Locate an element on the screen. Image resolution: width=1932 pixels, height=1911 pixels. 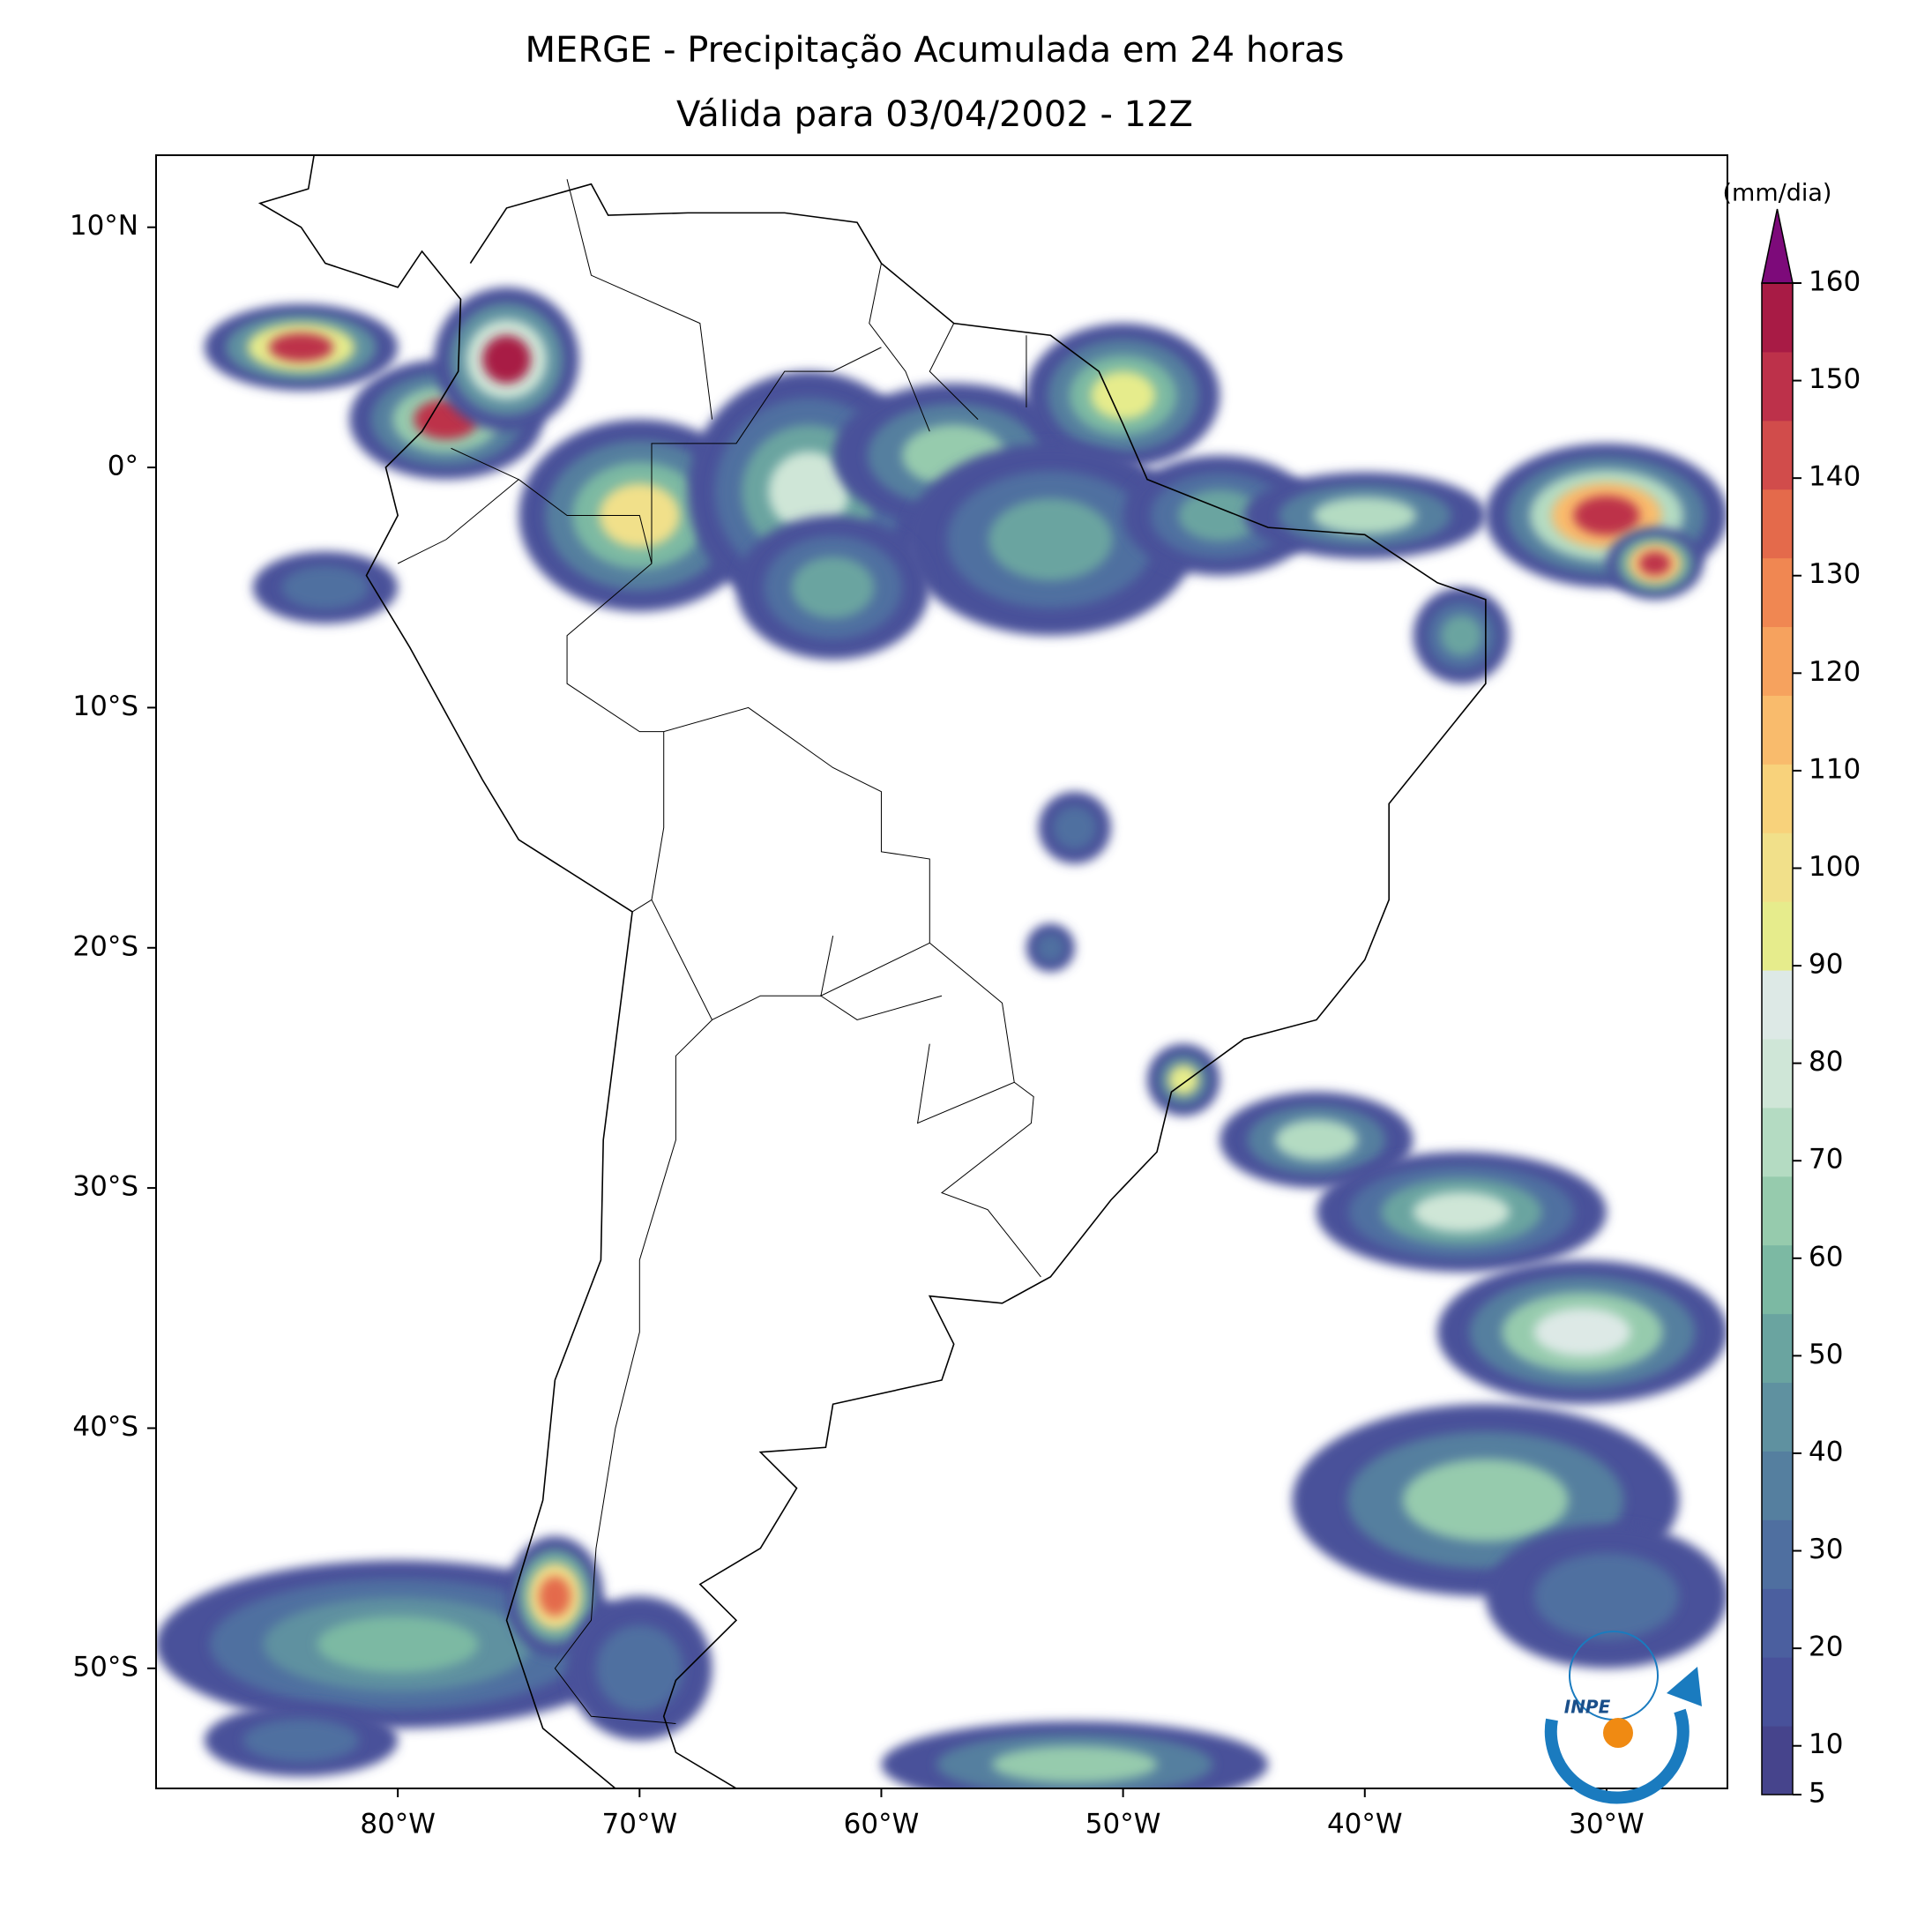
y-tick-label: 50°S is located at coordinates (105, 1667).